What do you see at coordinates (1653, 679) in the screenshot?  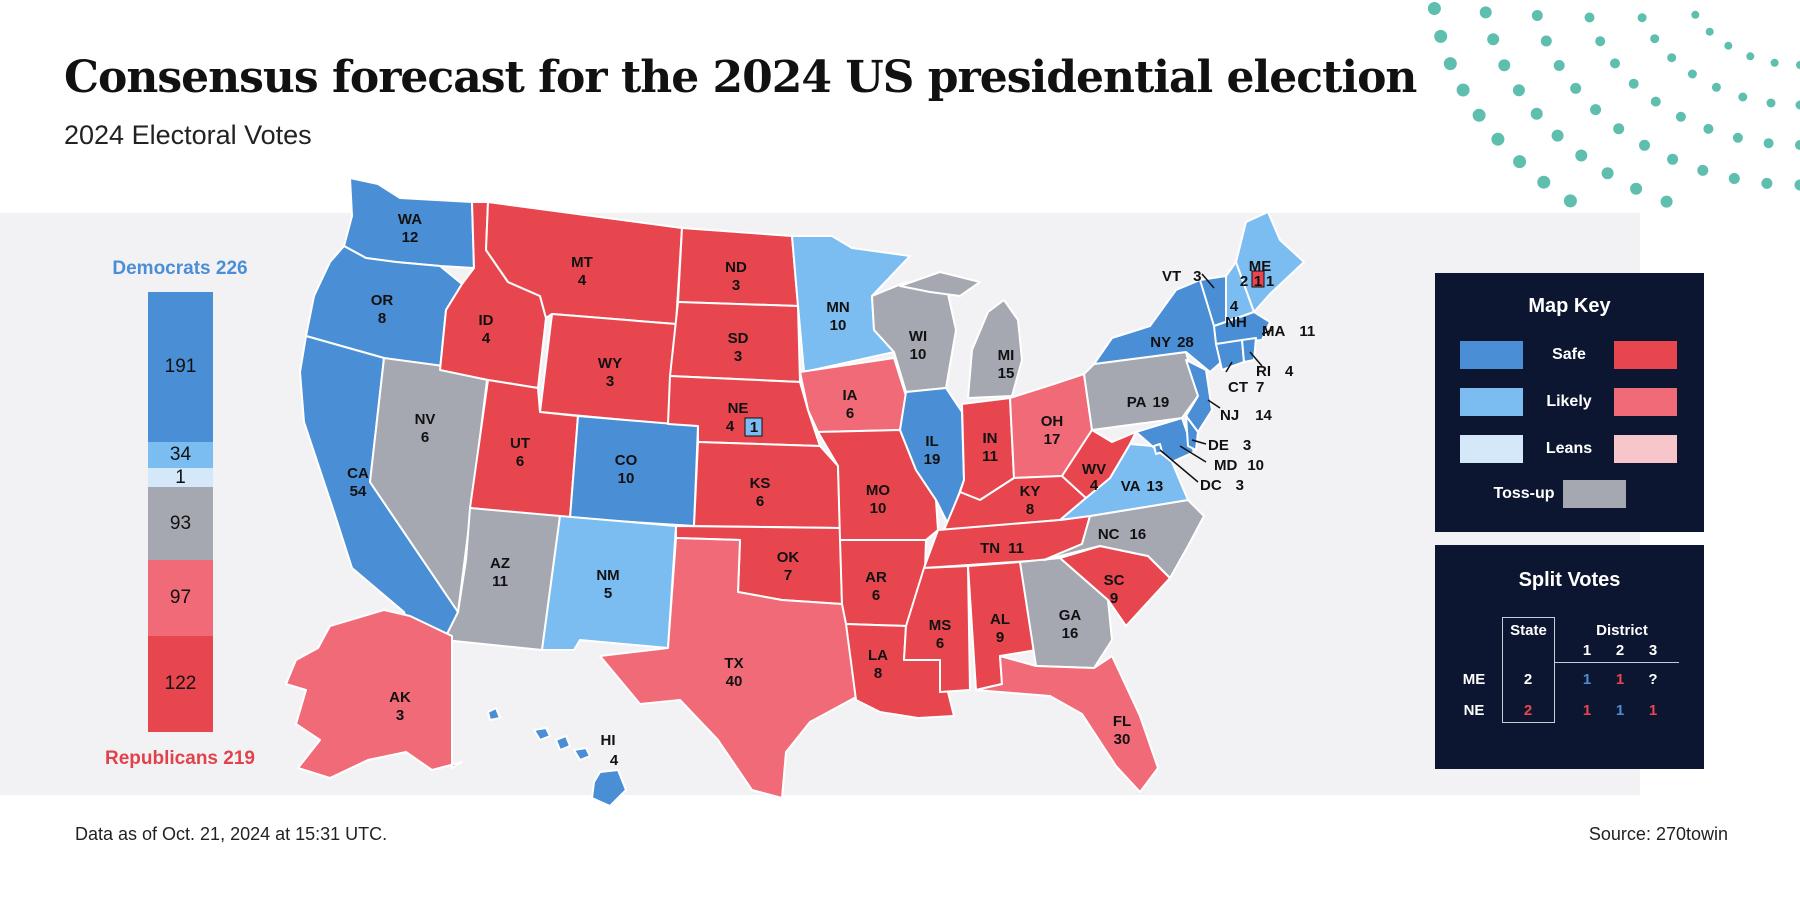 I see `split-row-me-district-3: ?` at bounding box center [1653, 679].